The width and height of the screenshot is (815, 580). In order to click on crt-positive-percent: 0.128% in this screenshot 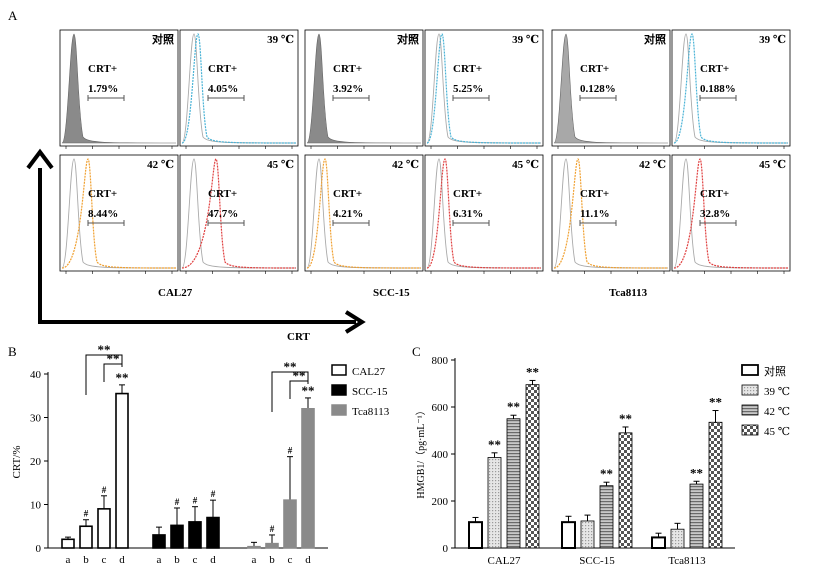, I will do `click(598, 89)`.